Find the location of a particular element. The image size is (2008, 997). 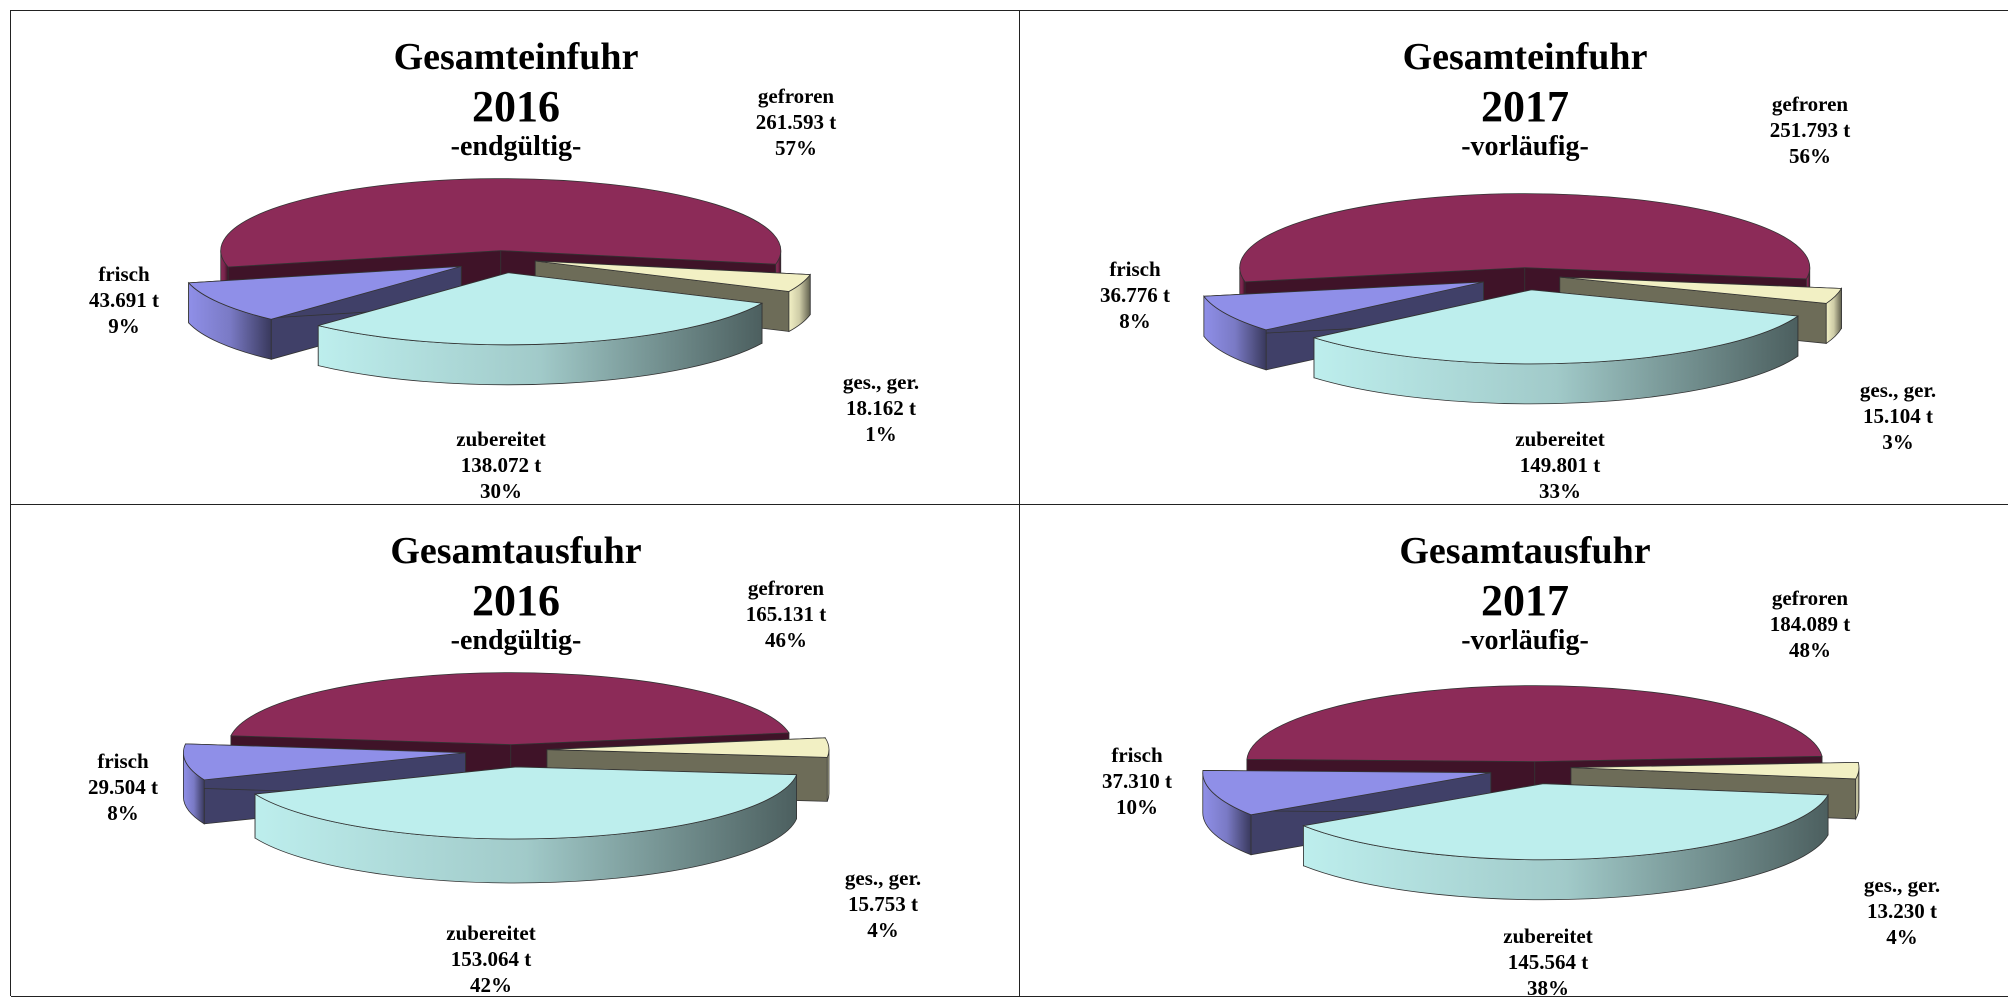

data-label-percent-label: 3% is located at coordinates (1898, 442).